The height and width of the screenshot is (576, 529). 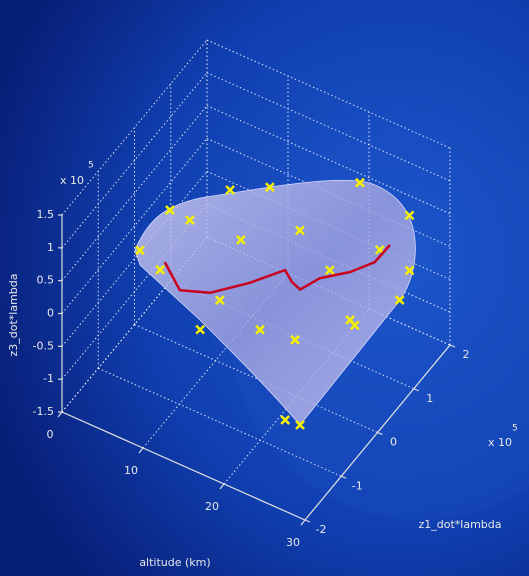 I want to click on x-axis-line, so click(x=183, y=466).